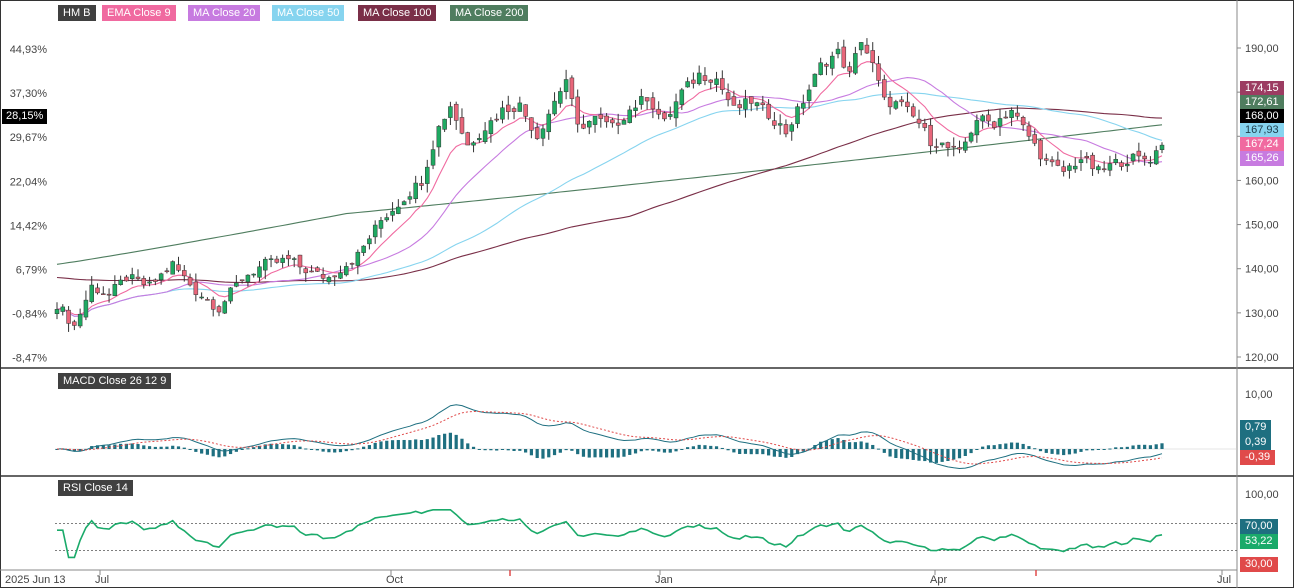  I want to click on legend-symbol: HM B, so click(77, 13).